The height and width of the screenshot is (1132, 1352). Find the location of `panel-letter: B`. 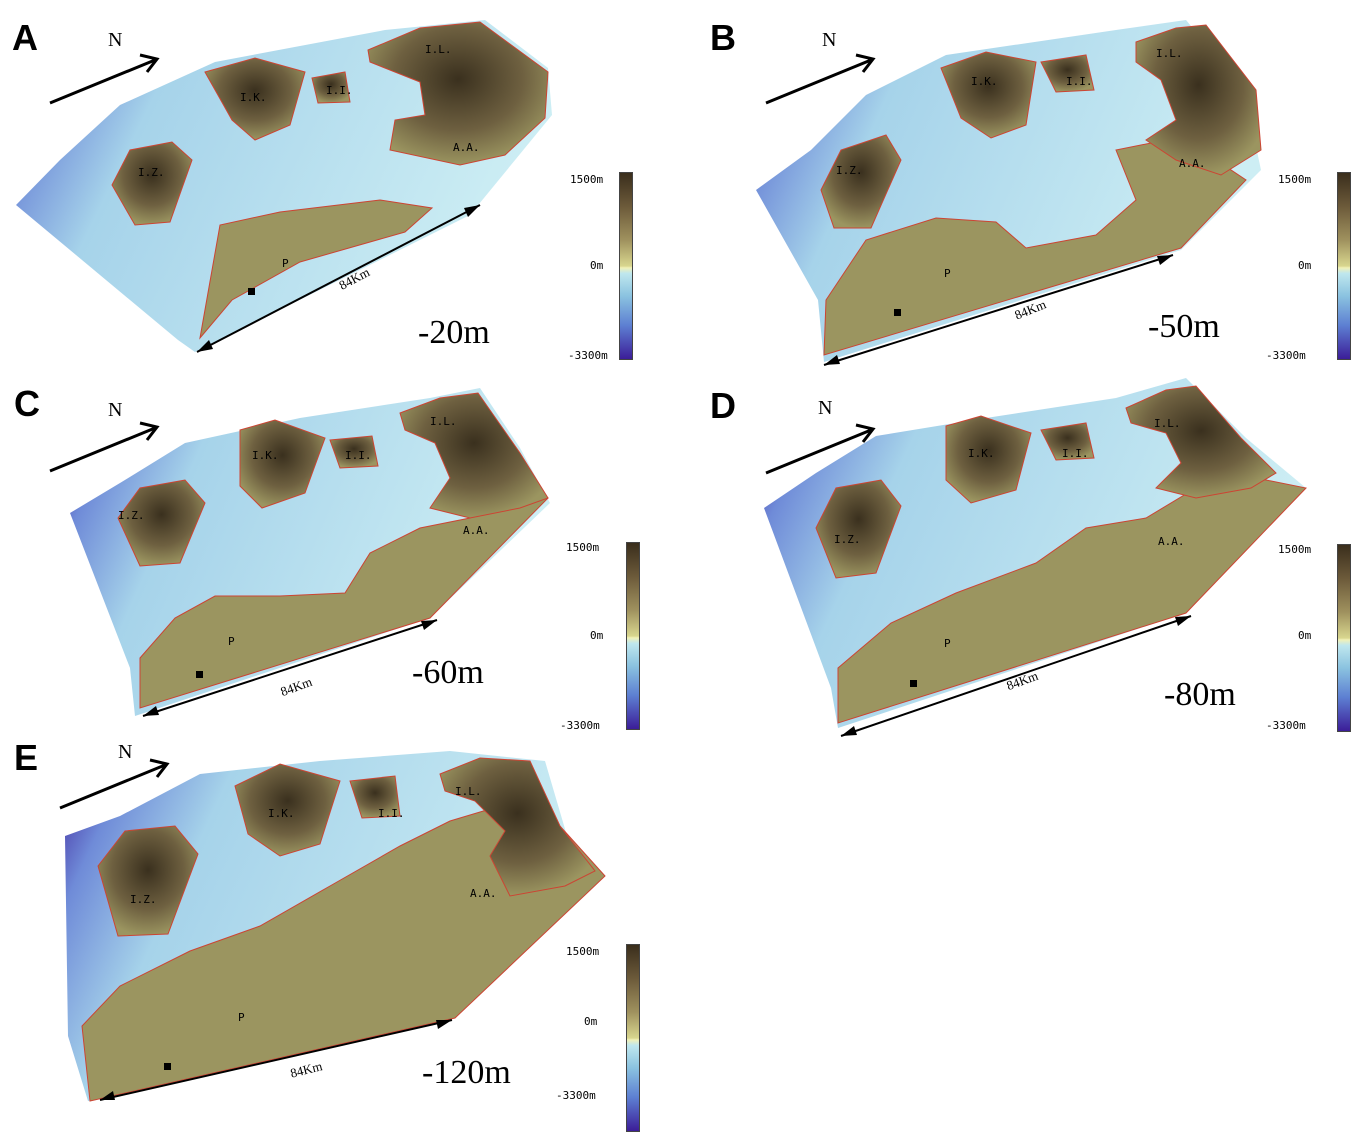

panel-letter: B is located at coordinates (723, 37).